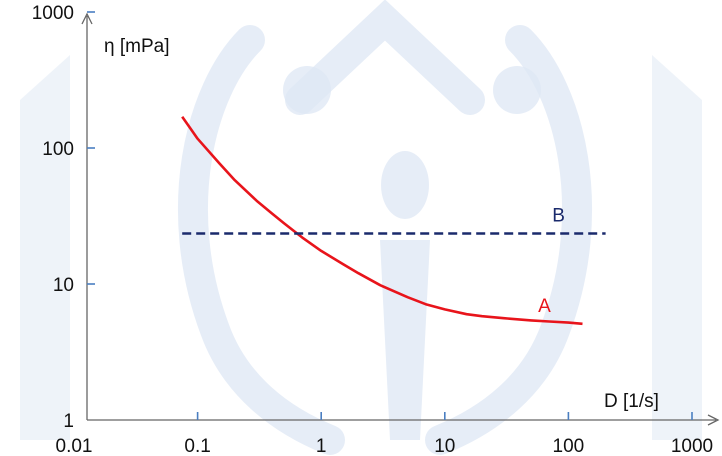 This screenshot has height=456, width=722. I want to click on x-tick-label: 1000, so click(692, 446).